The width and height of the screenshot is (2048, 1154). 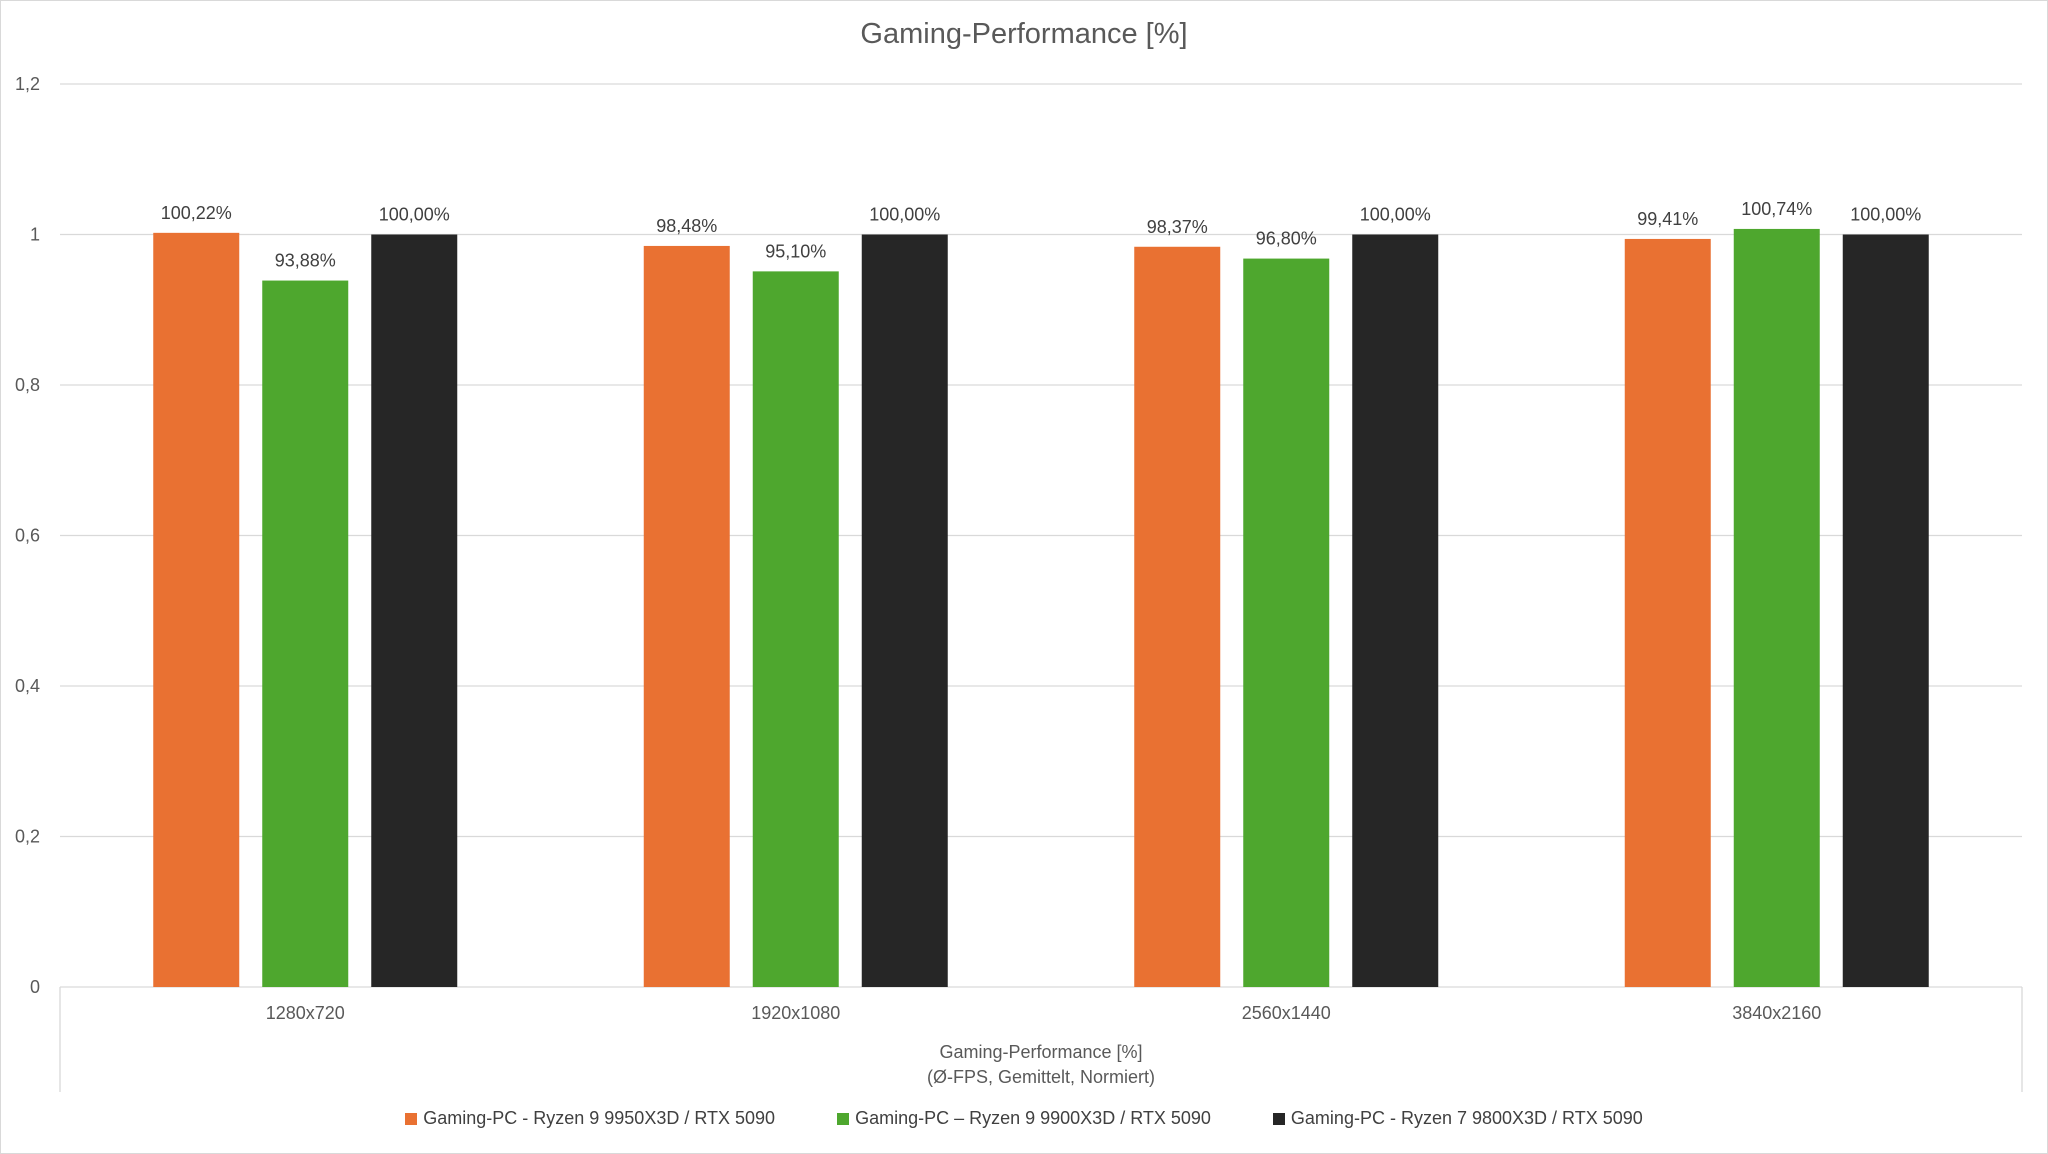 I want to click on y-tick-label: 0,6, so click(x=27, y=536).